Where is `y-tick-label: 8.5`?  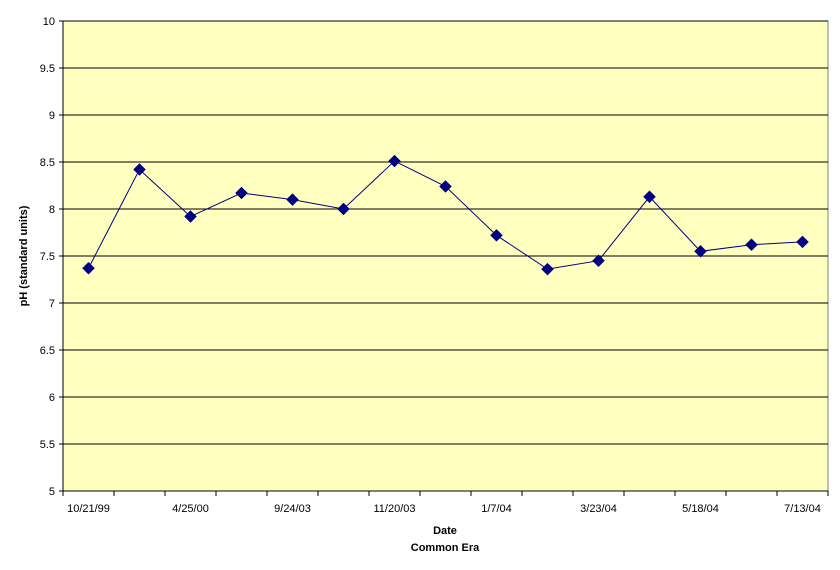 y-tick-label: 8.5 is located at coordinates (47, 163).